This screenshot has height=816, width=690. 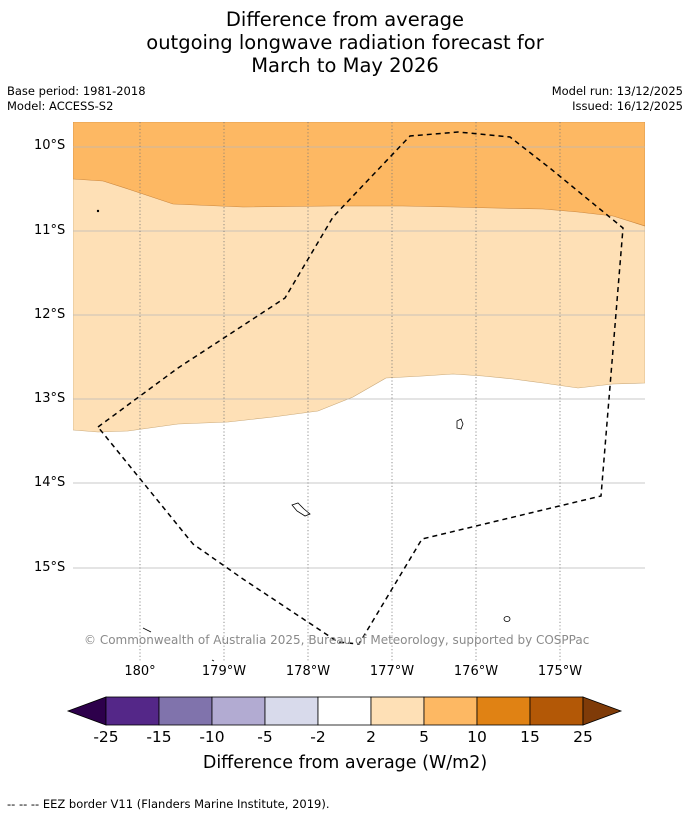 What do you see at coordinates (602, 711) in the screenshot?
I see `colorbar-extend-high` at bounding box center [602, 711].